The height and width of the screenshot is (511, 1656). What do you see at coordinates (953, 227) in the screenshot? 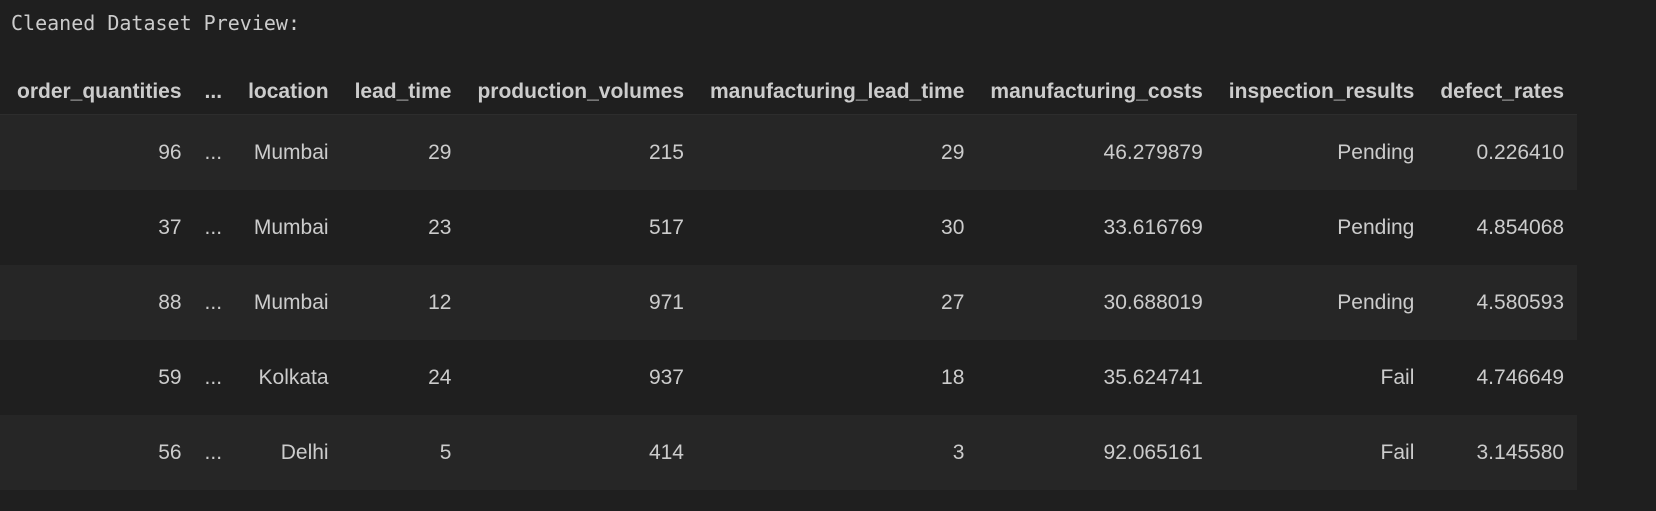
I see `cell-manufacturing-lead-time: 30` at bounding box center [953, 227].